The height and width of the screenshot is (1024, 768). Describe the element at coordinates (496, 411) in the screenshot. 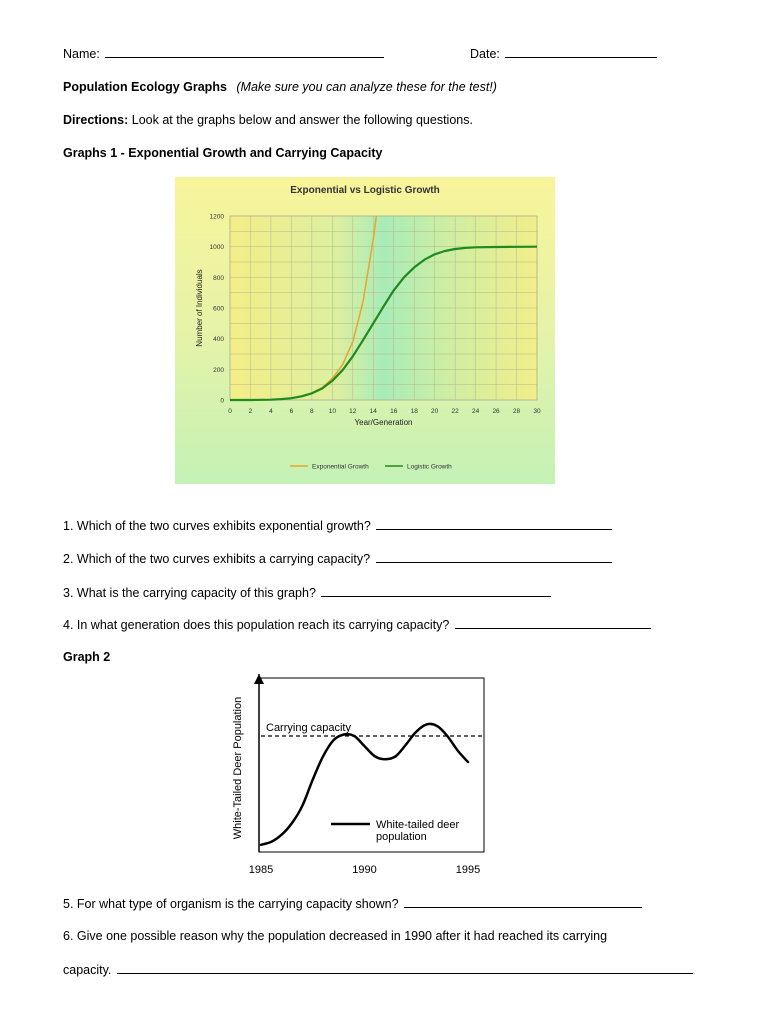

I see `chart1-x-tick-label: 26` at that location.